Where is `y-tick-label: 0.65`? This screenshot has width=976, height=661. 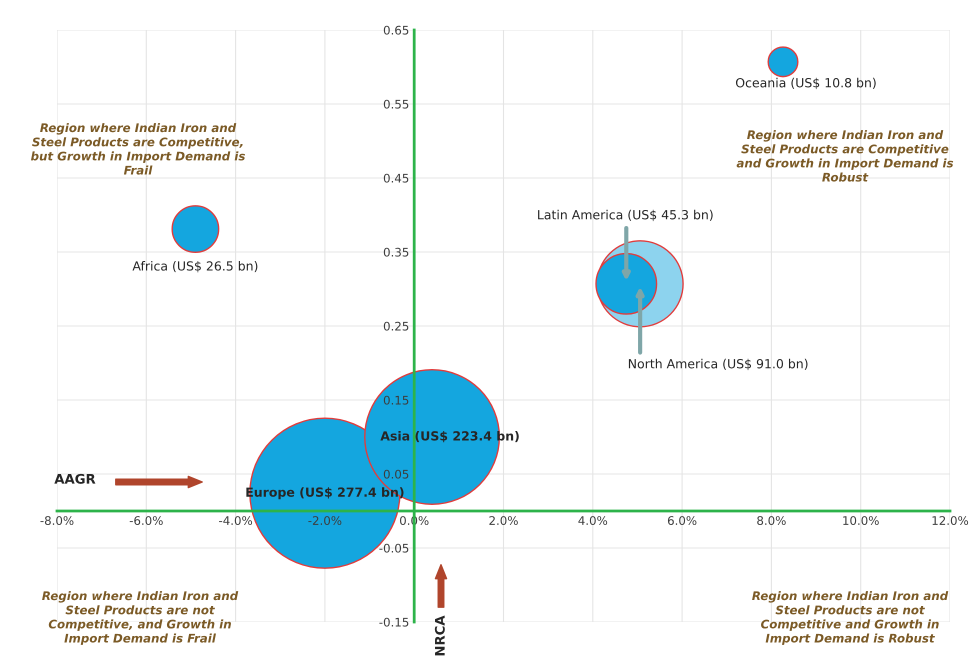 y-tick-label: 0.65 is located at coordinates (396, 30).